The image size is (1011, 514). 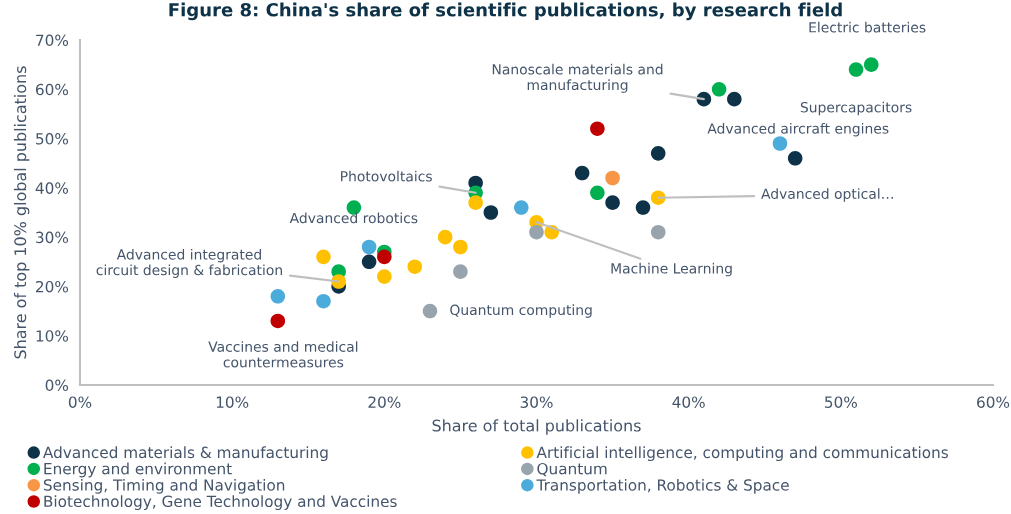 I want to click on x-axis-title: Share of total publications, so click(x=536, y=427).